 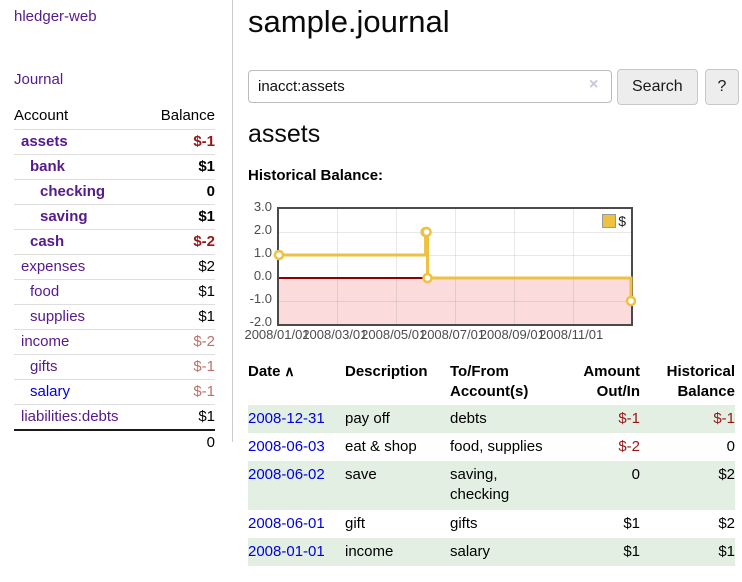 I want to click on txn-date-link: 2008-12-31, so click(x=286, y=418).